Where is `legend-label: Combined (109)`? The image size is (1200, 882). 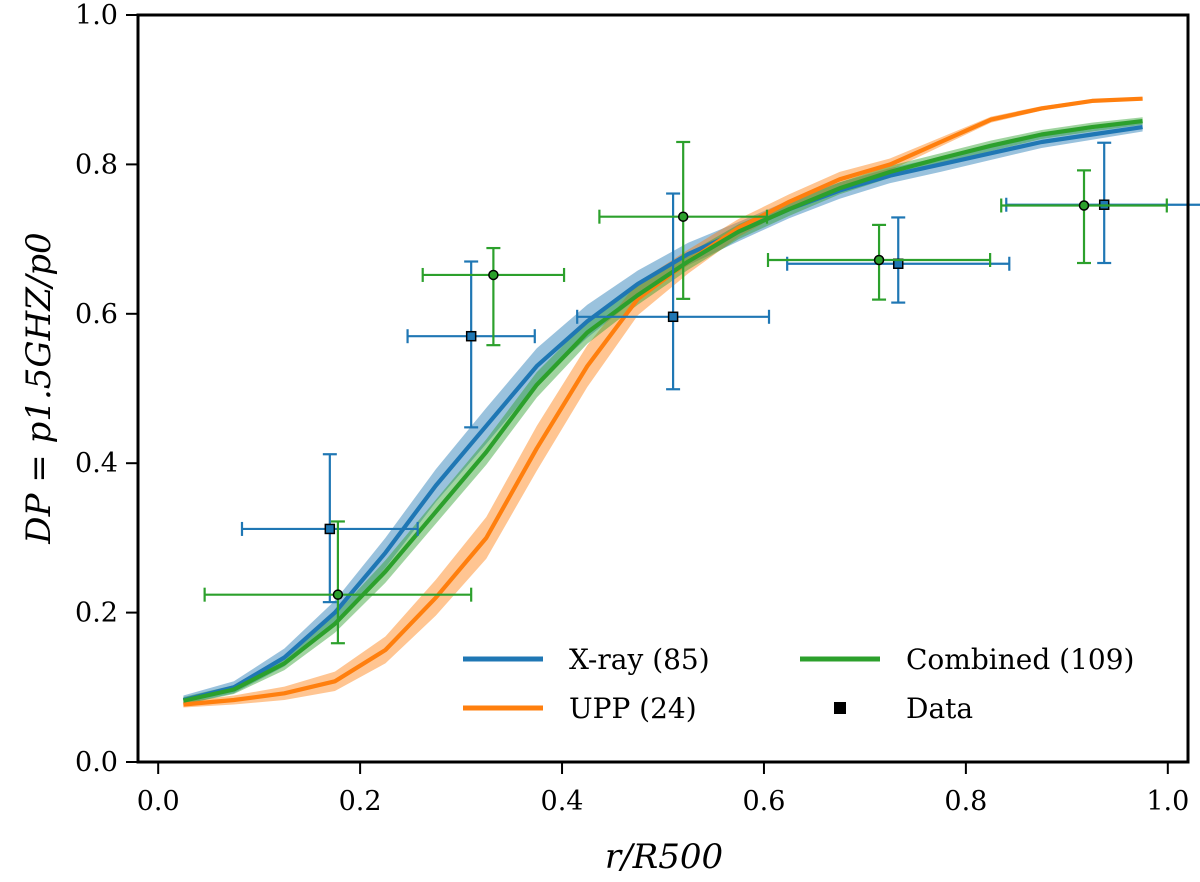
legend-label: Combined (109) is located at coordinates (1020, 659).